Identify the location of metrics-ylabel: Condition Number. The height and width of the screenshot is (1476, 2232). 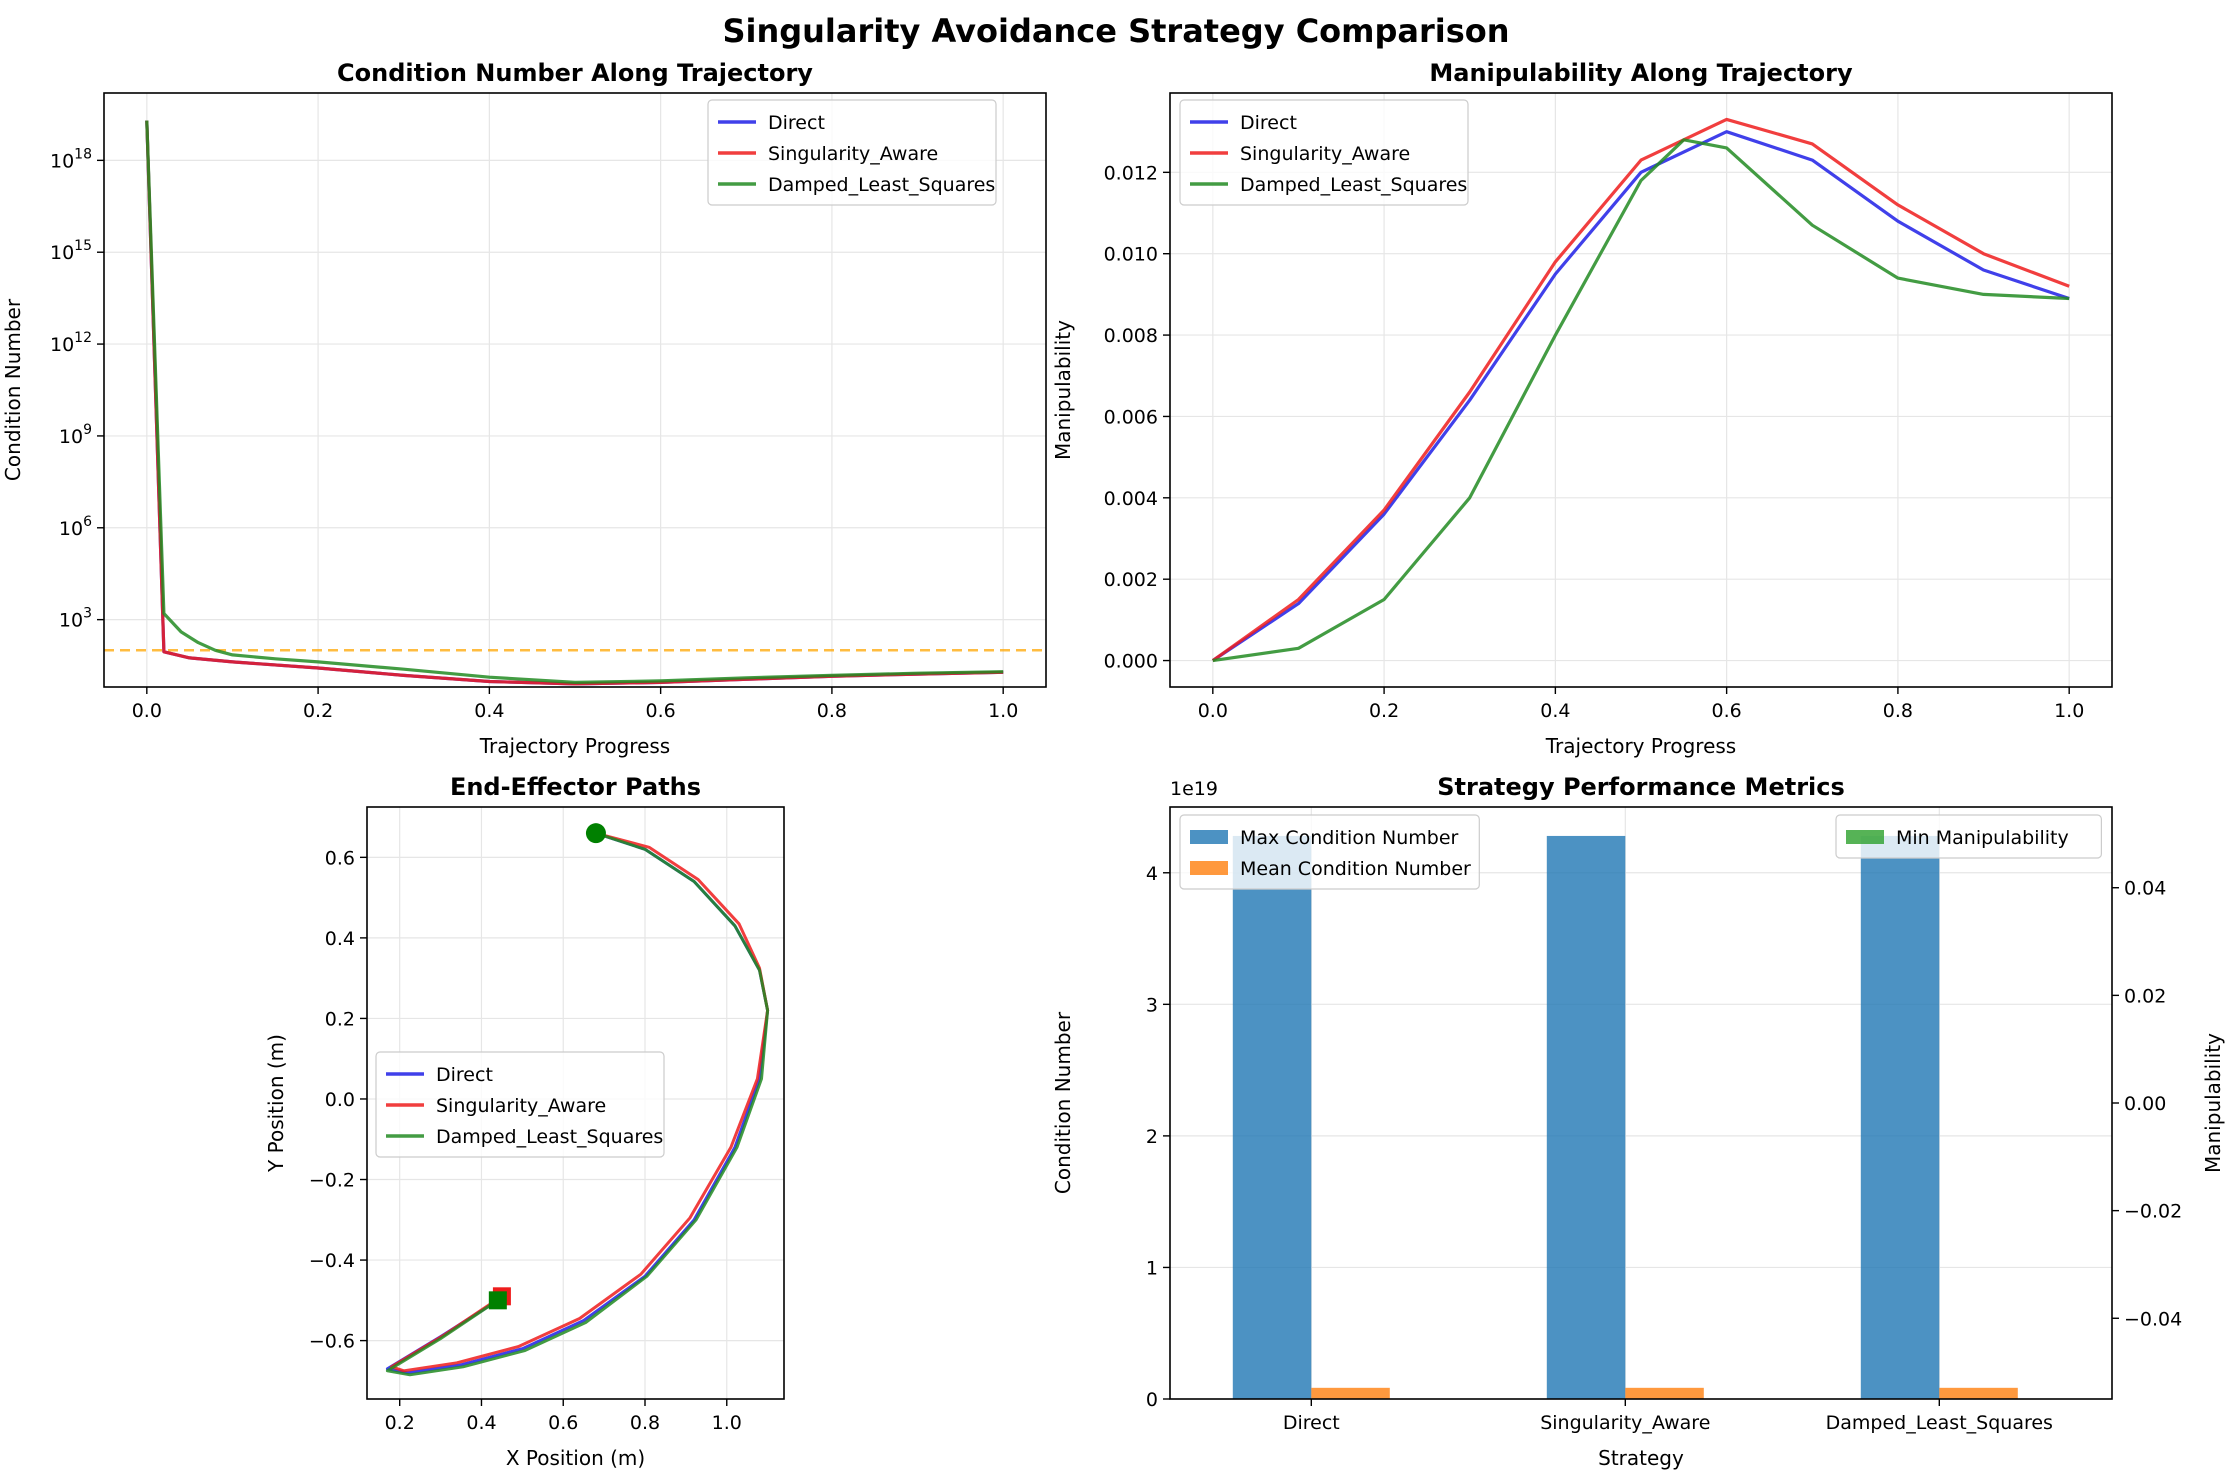
(1063, 1102).